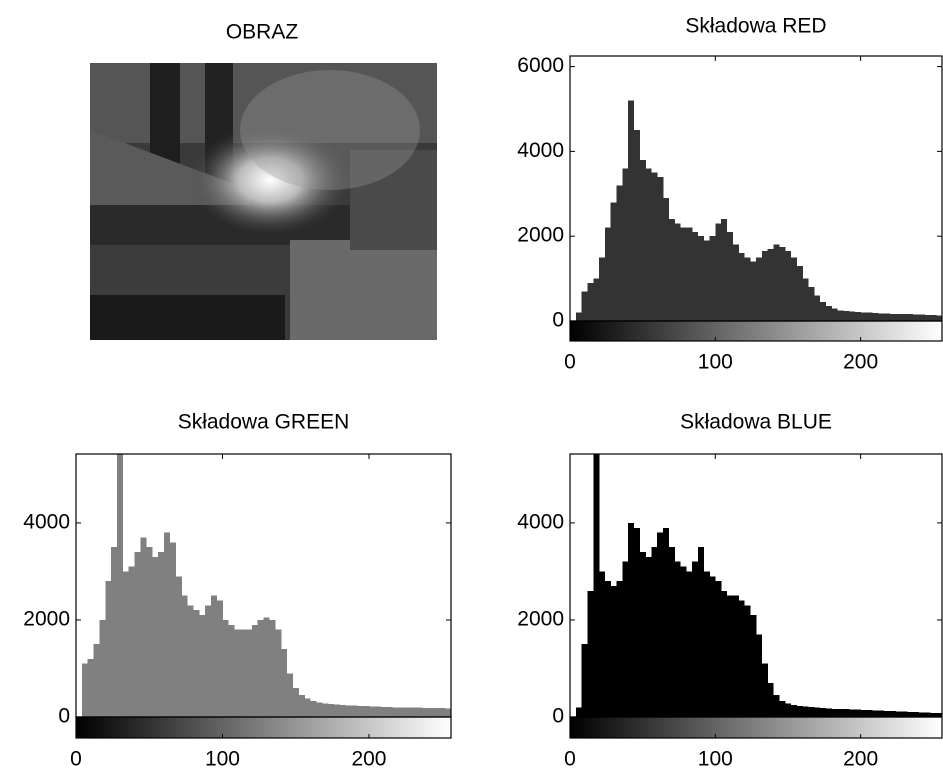 The image size is (943, 772). What do you see at coordinates (558, 320) in the screenshot?
I see `y-tick-label: 0` at bounding box center [558, 320].